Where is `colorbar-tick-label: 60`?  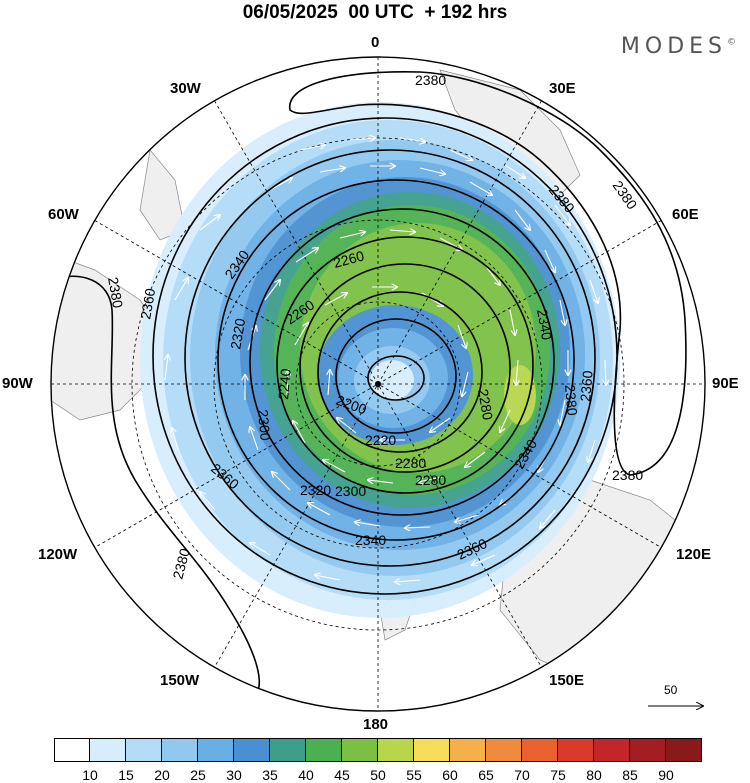 colorbar-tick-label: 60 is located at coordinates (450, 775).